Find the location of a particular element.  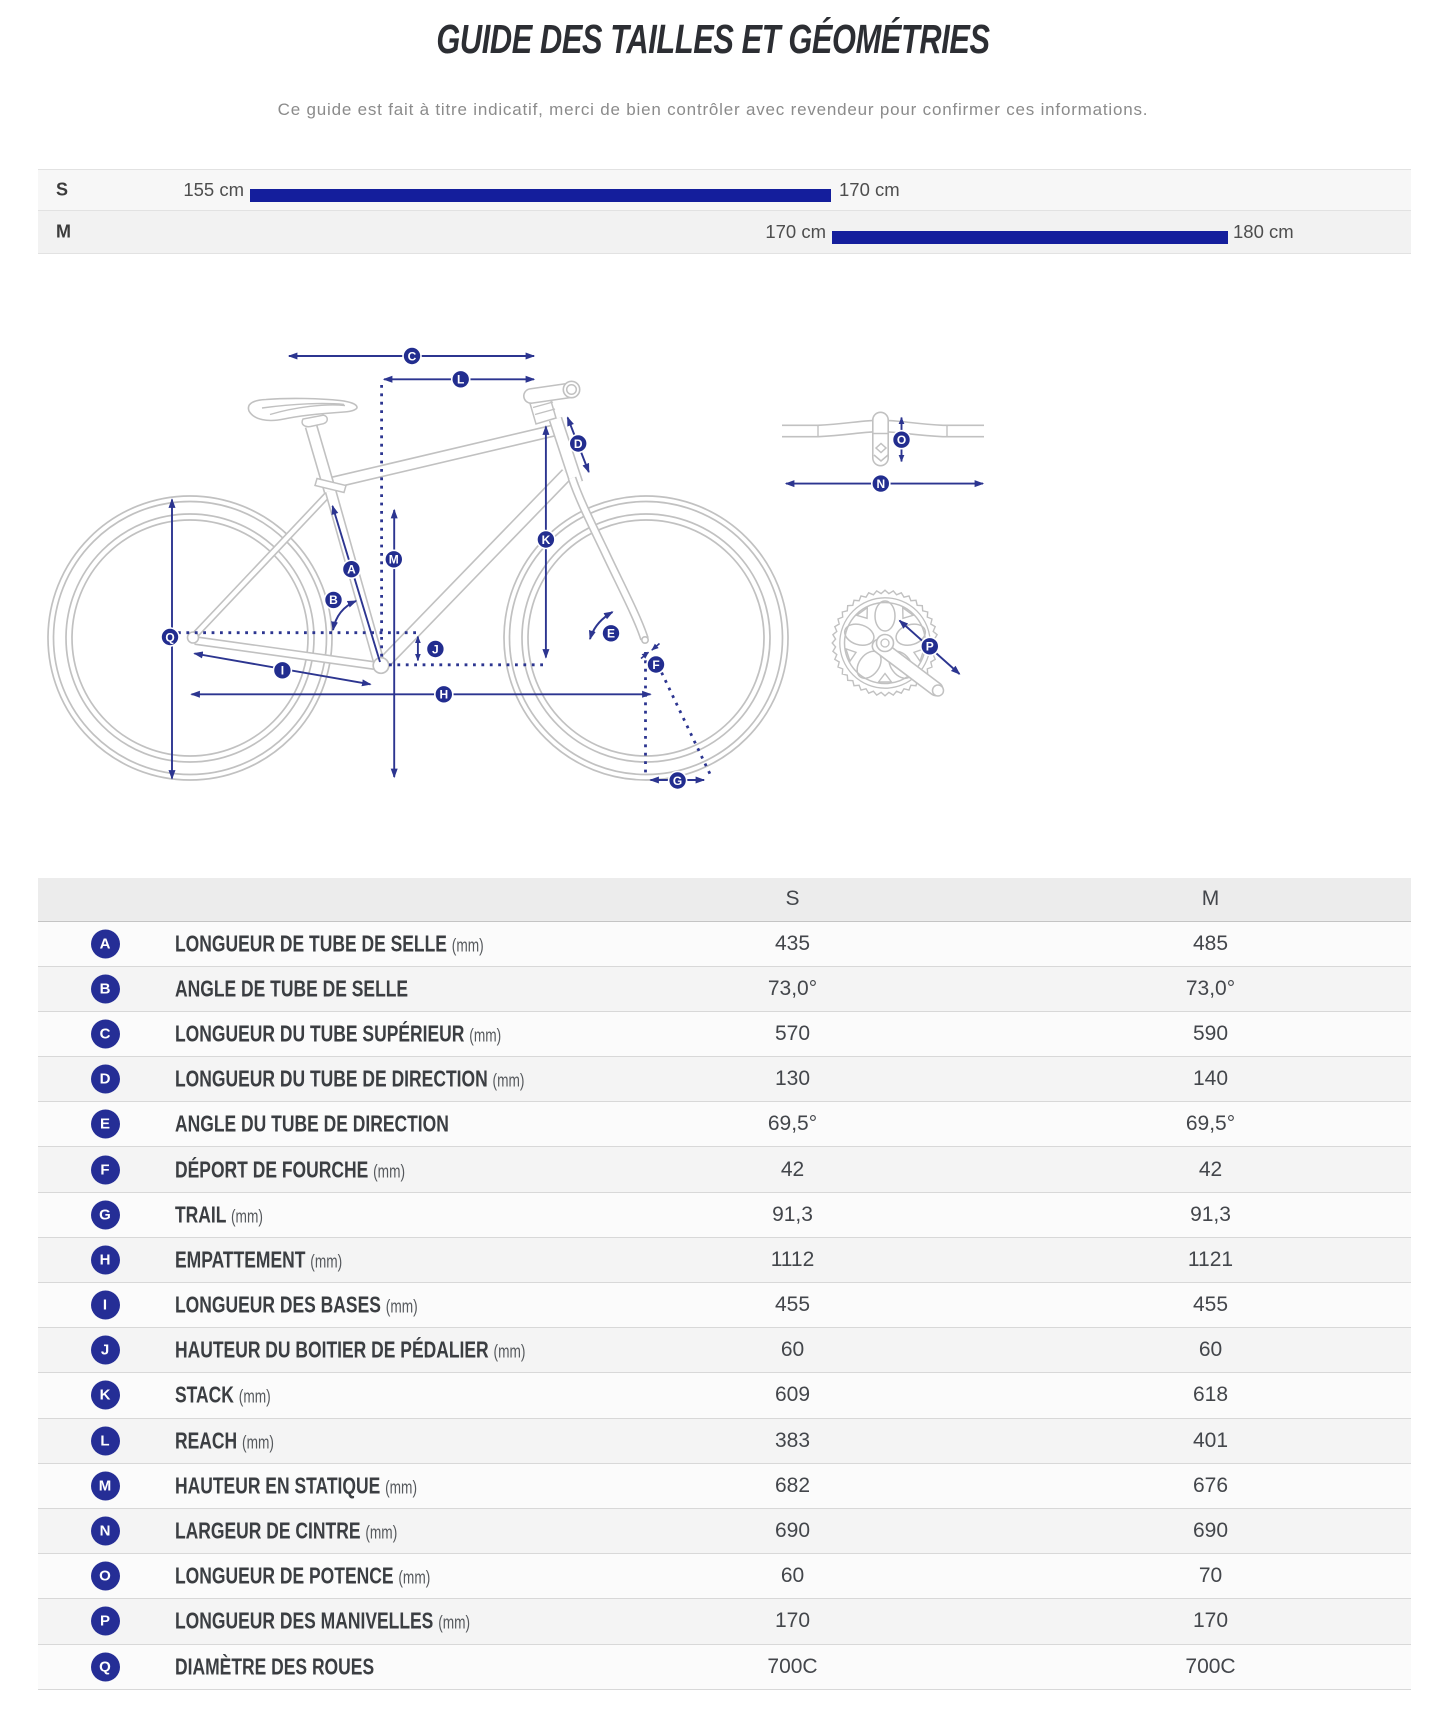

svg-text: D is located at coordinates (578, 444).